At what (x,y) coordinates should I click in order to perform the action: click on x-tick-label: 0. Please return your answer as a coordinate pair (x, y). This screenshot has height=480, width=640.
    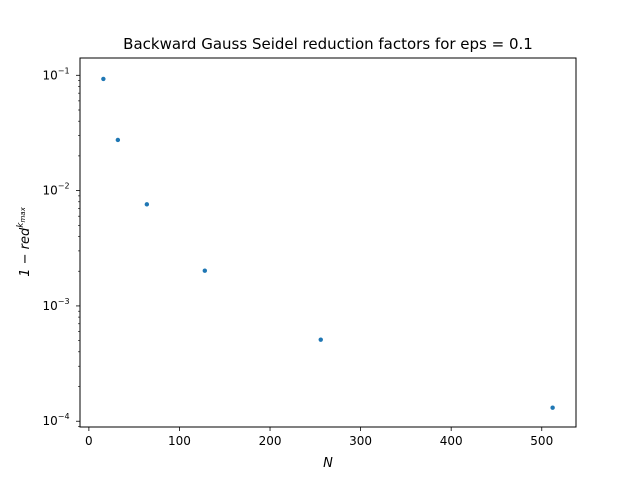
    Looking at the image, I should click on (89, 441).